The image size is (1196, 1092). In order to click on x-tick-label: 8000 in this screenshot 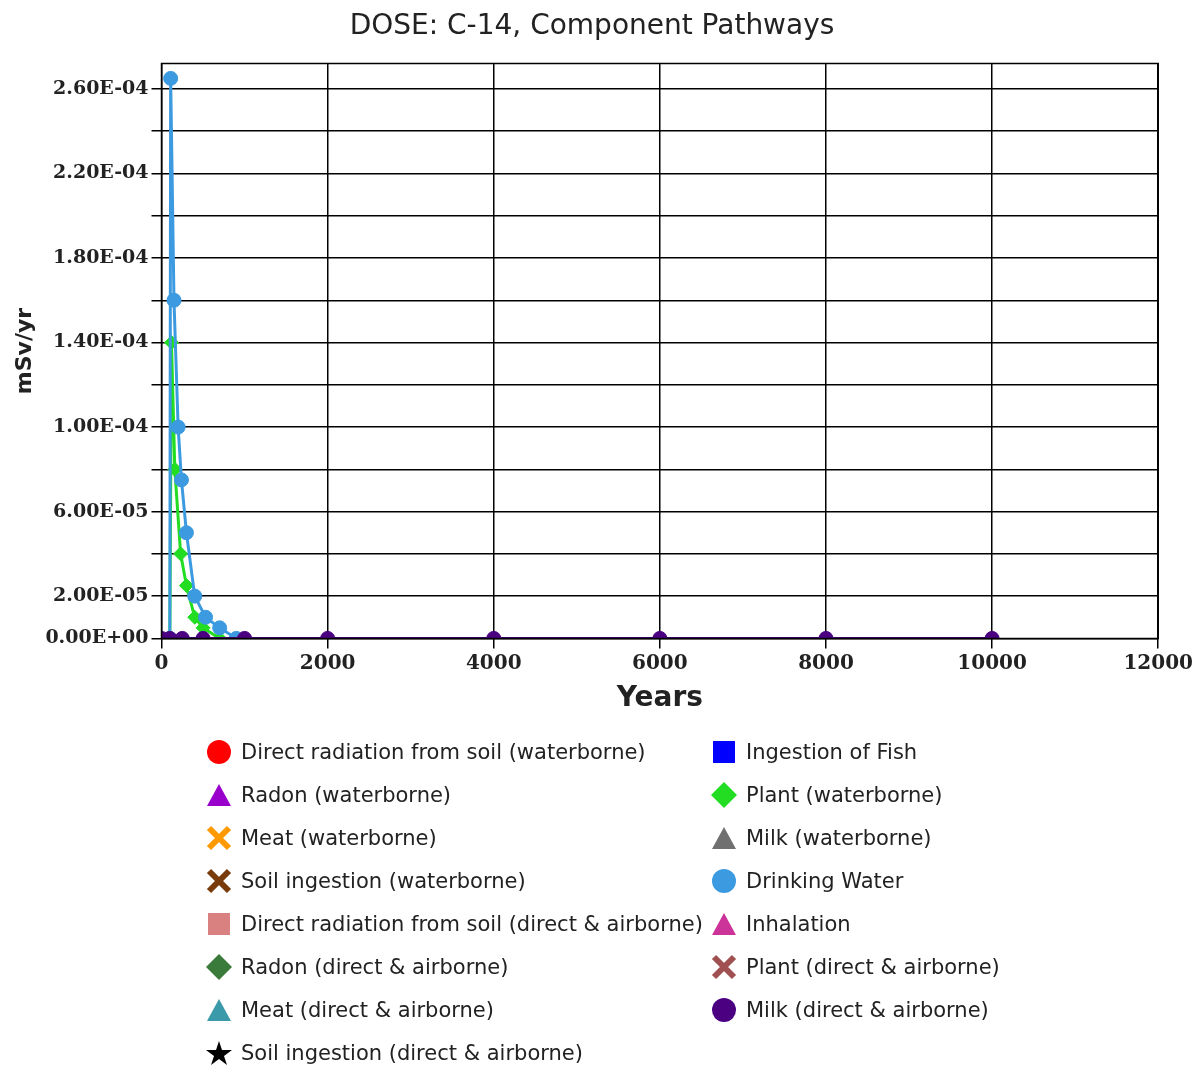, I will do `click(826, 661)`.